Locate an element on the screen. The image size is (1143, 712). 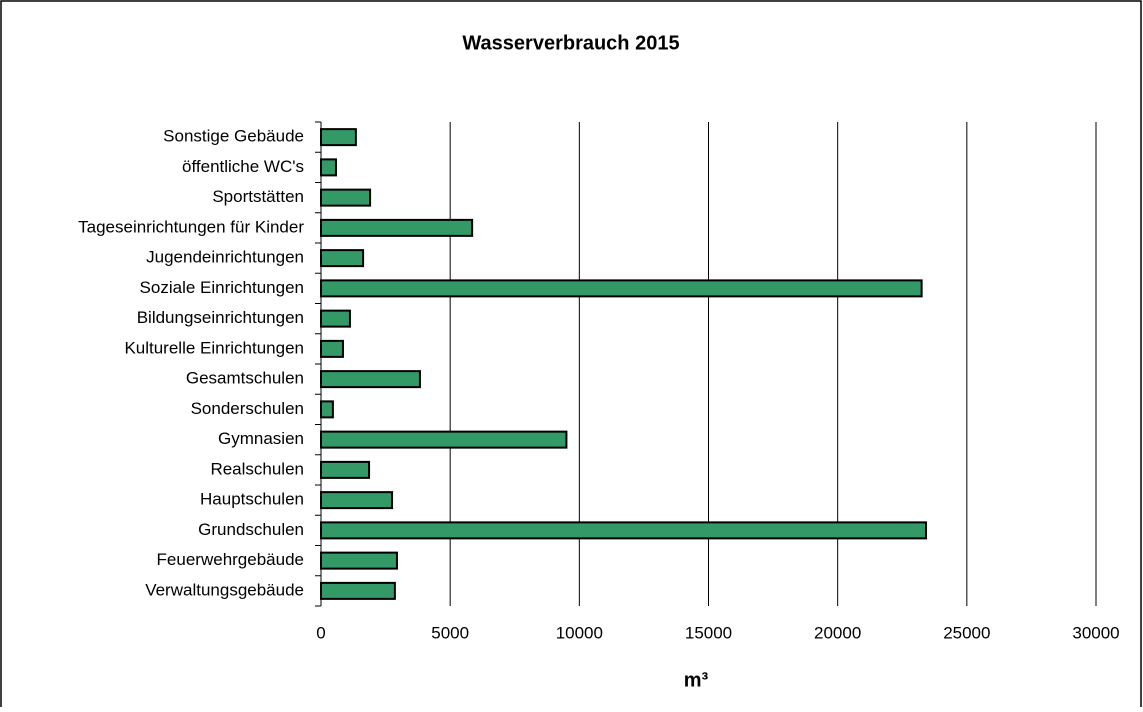
x-tick-label: 25000 is located at coordinates (966, 632).